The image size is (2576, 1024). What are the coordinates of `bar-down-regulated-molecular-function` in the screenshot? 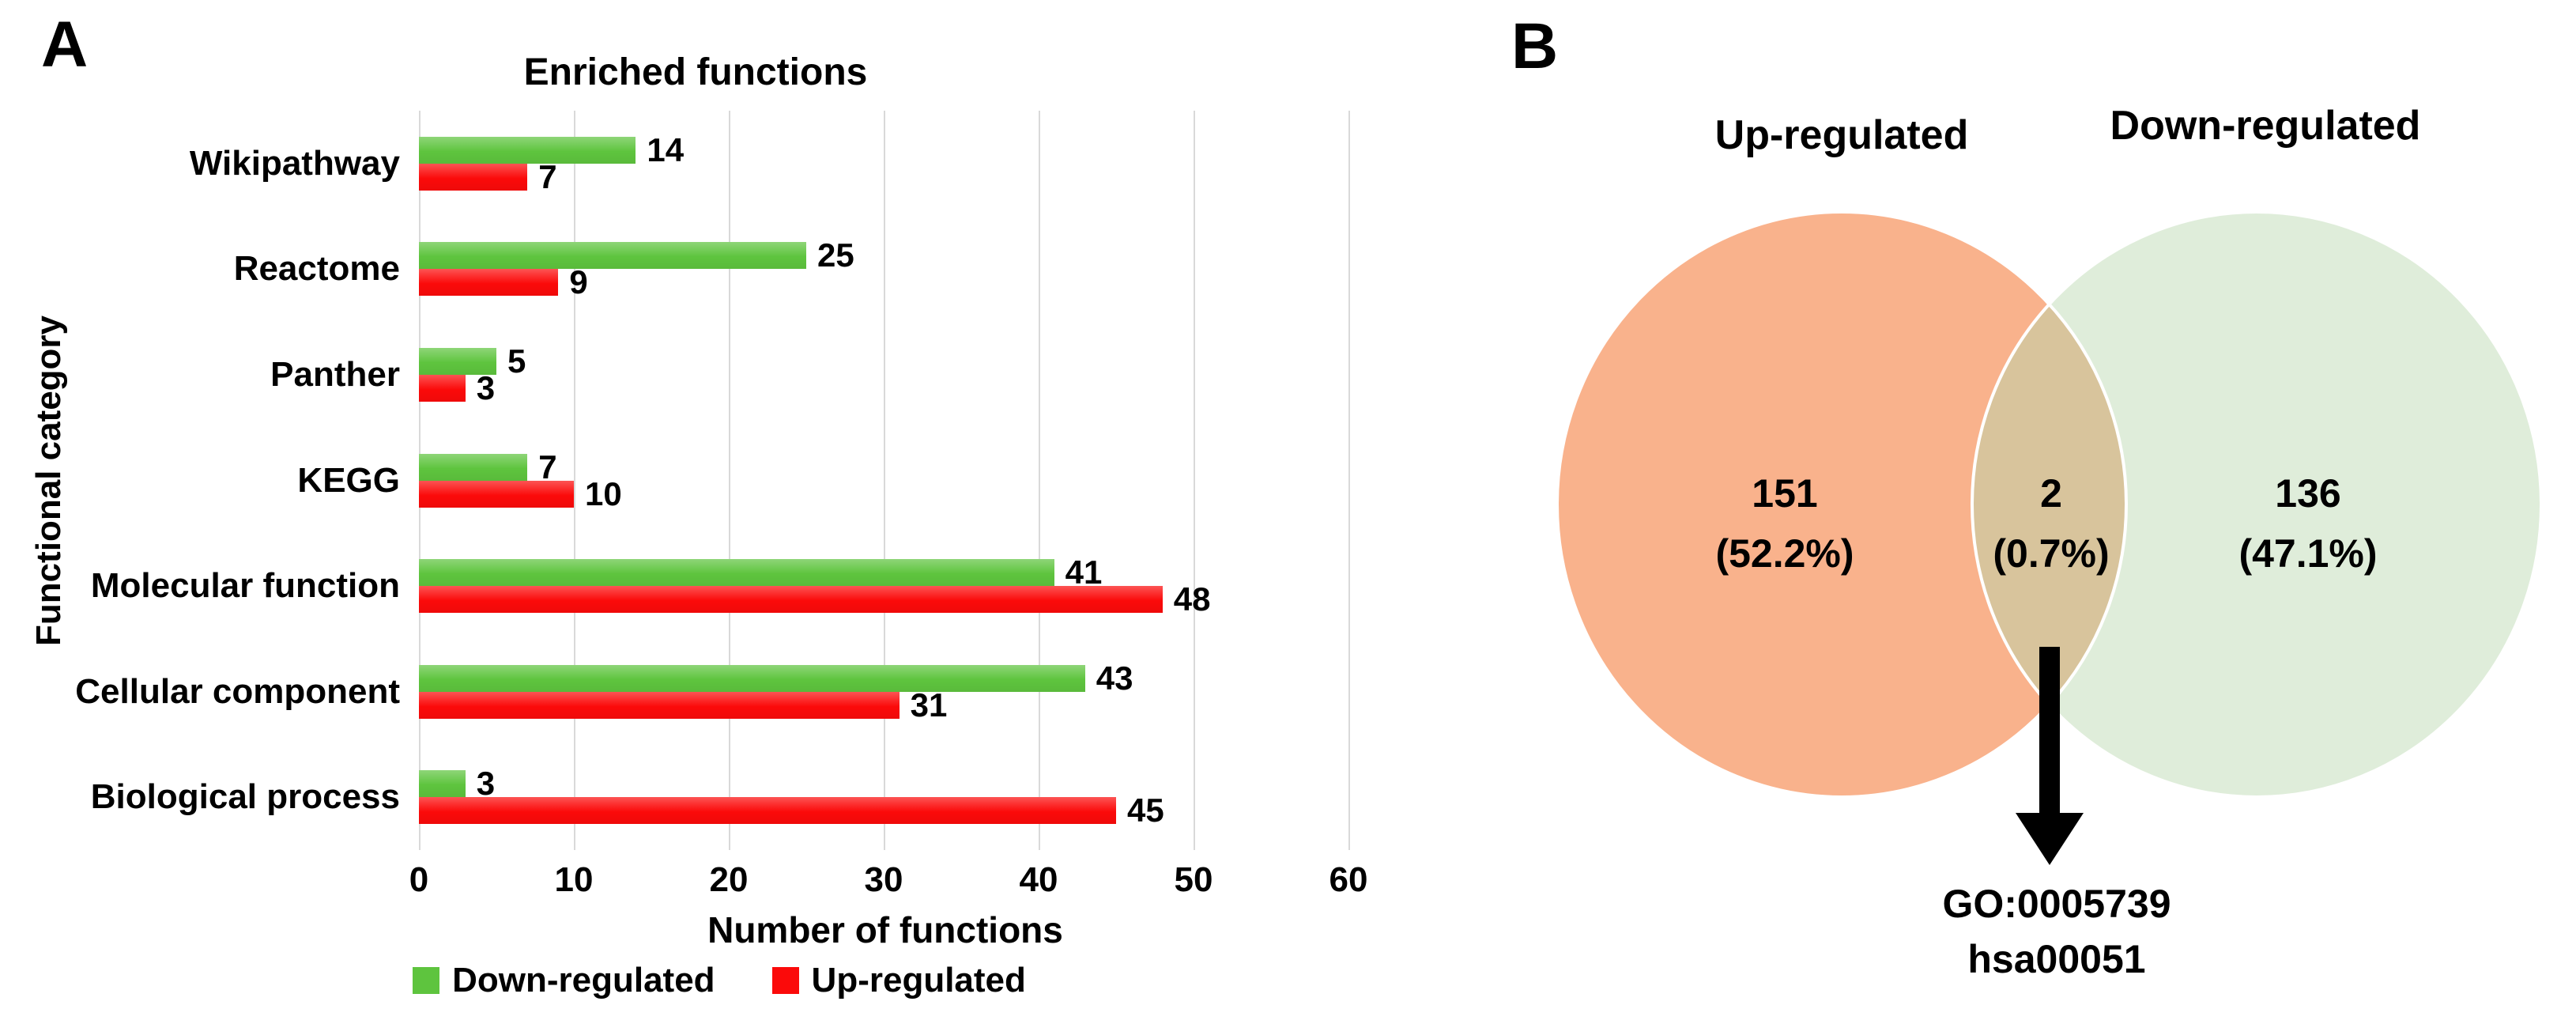 It's located at (736, 573).